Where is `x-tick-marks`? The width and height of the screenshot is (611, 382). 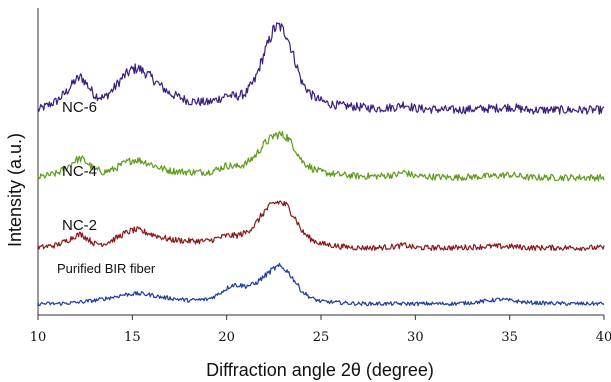
x-tick-marks is located at coordinates (321, 317).